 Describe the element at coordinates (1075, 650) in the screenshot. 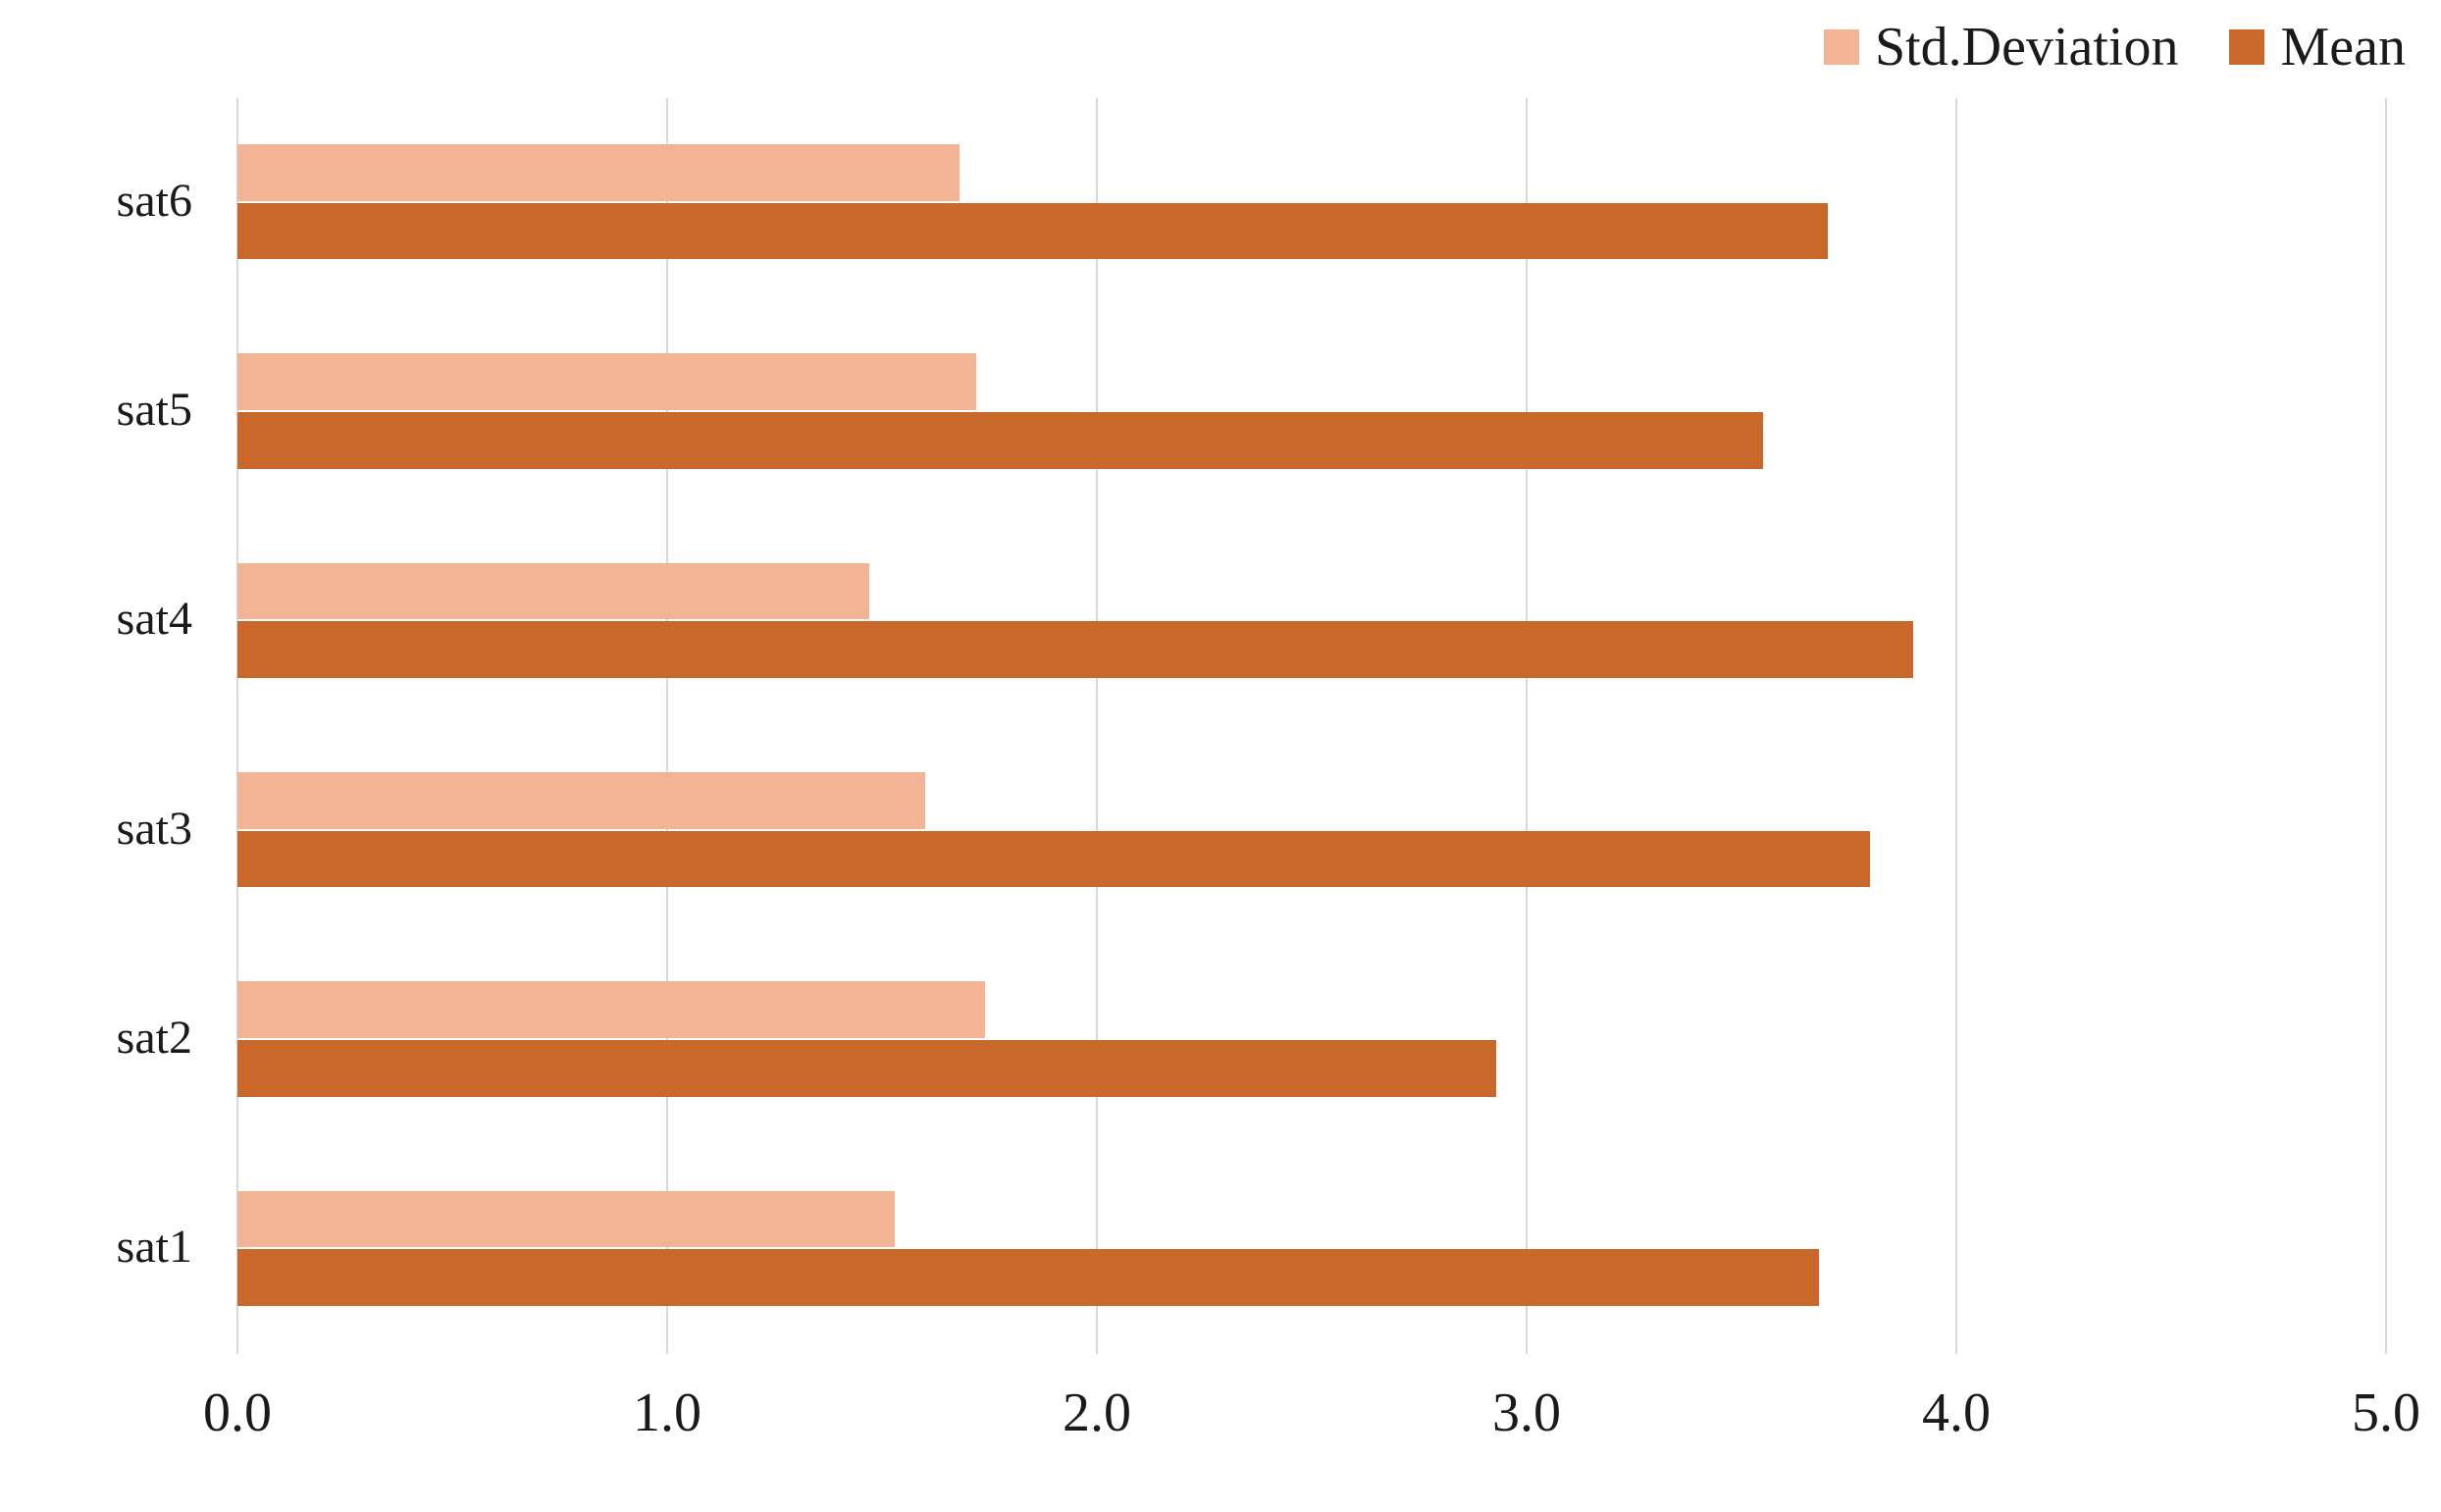

I see `bar-mean-sat4` at that location.